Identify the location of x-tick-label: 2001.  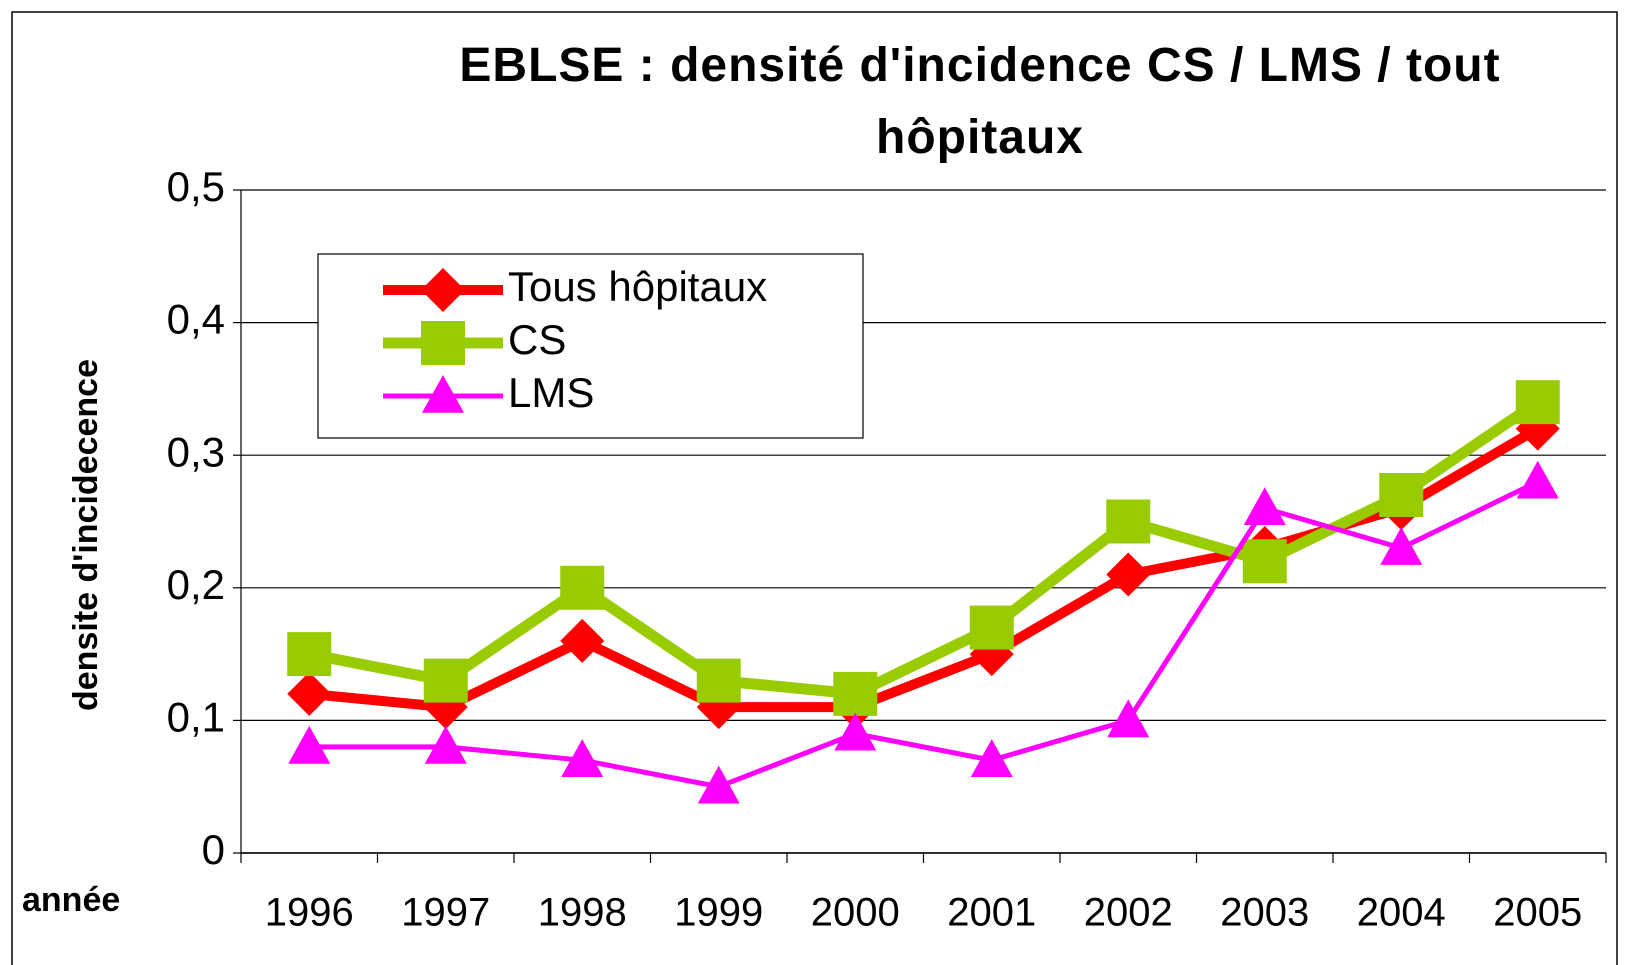
(991, 913).